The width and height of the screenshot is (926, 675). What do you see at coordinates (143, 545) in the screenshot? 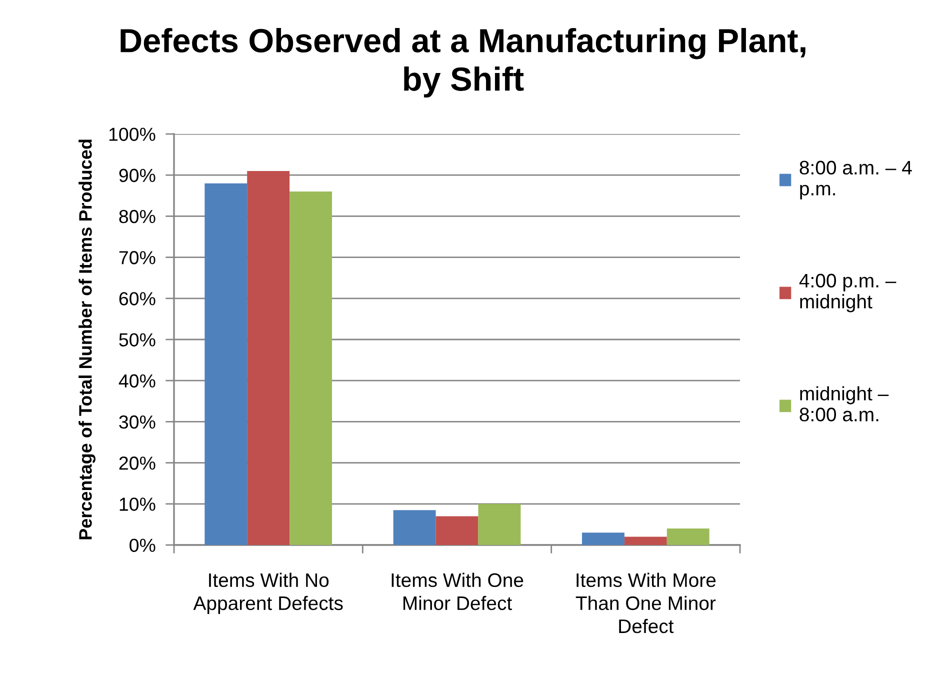
I see `y-tick-label: 0%` at bounding box center [143, 545].